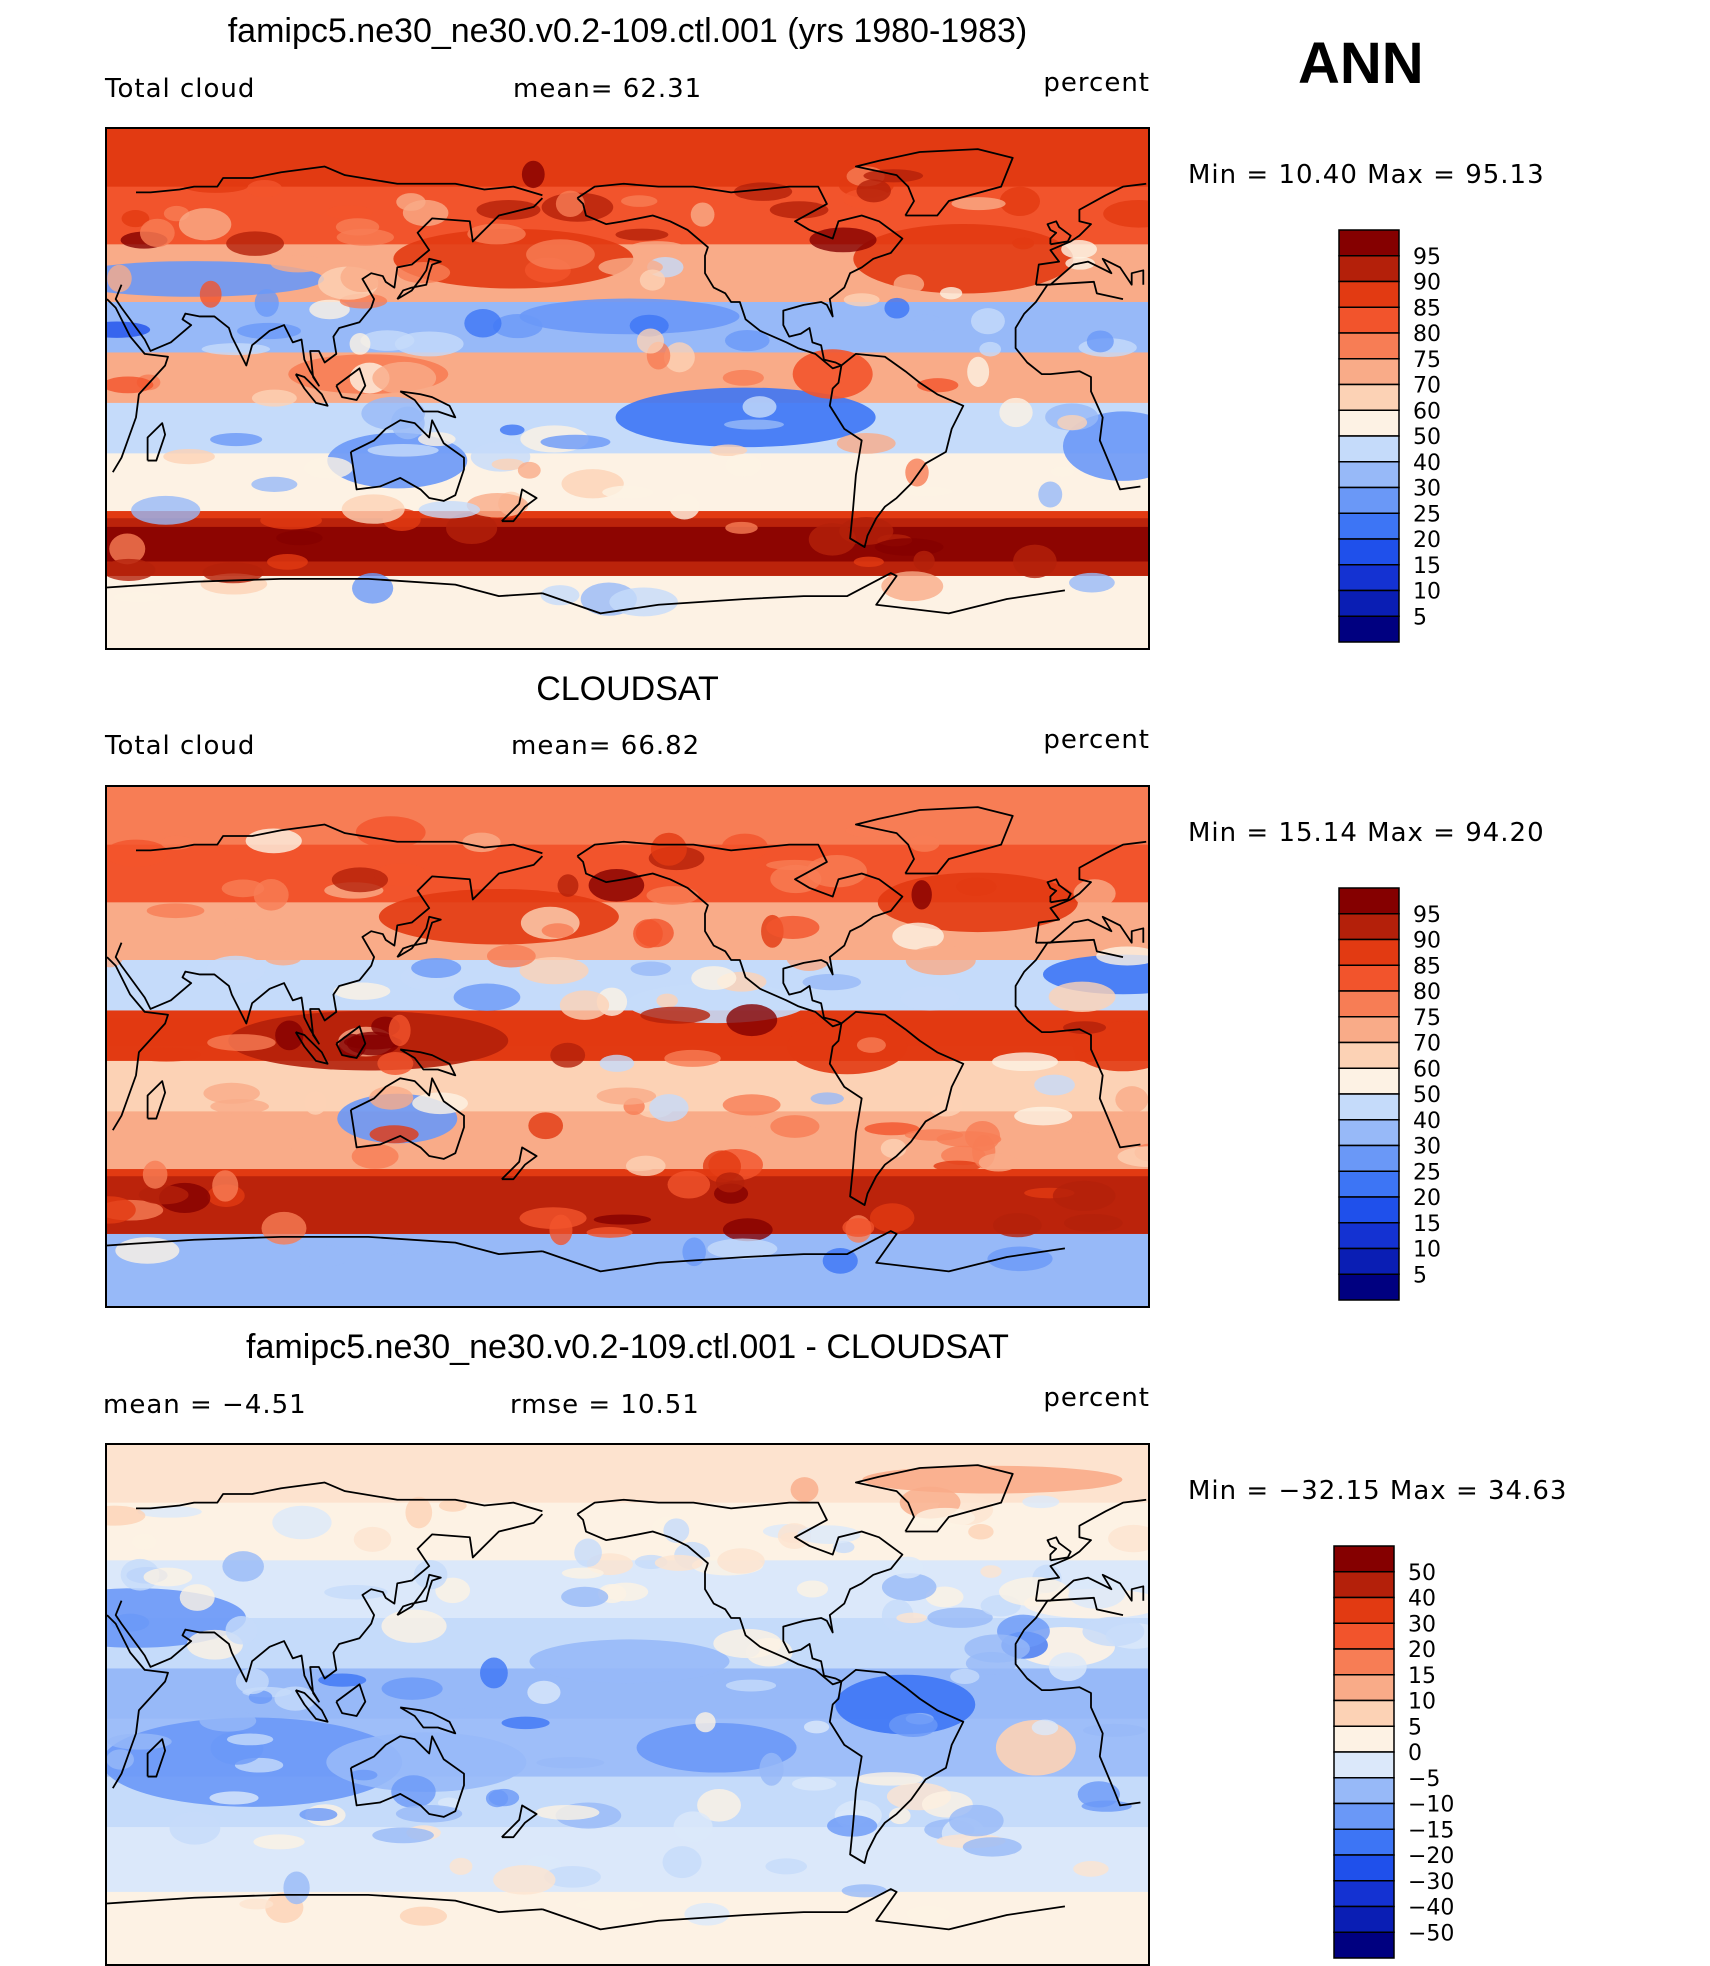 Image resolution: width=1710 pixels, height=1966 pixels. What do you see at coordinates (1366, 833) in the screenshot?
I see `panel2-minmax: Min = 15.14 Max = 94.20` at bounding box center [1366, 833].